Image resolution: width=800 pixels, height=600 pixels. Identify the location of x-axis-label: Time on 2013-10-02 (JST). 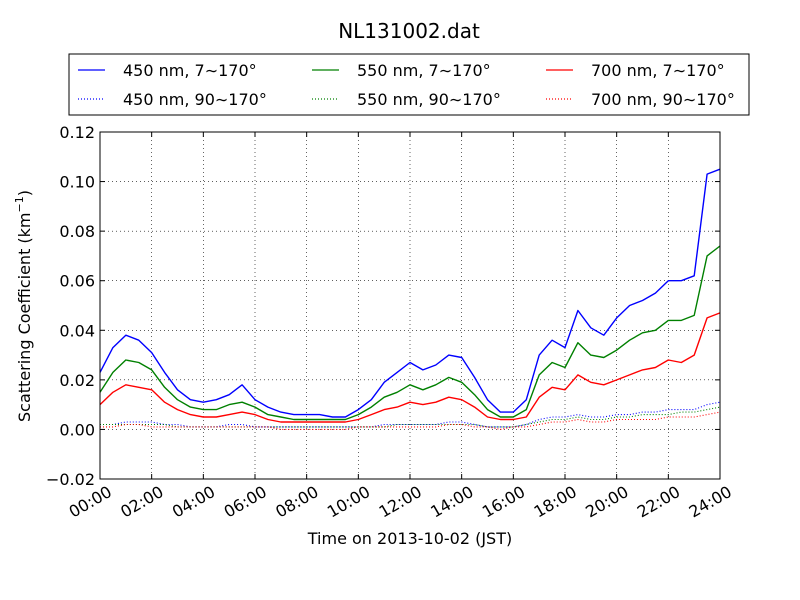
(409, 538).